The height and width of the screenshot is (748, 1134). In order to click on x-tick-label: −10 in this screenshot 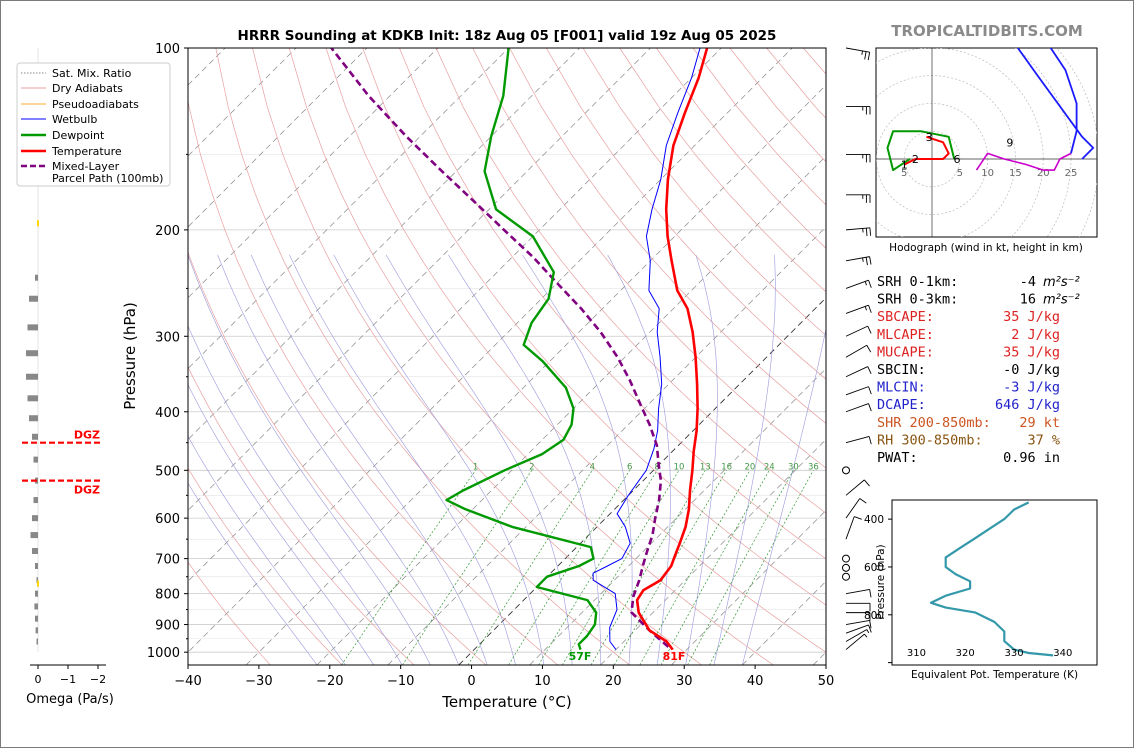, I will do `click(400, 681)`.